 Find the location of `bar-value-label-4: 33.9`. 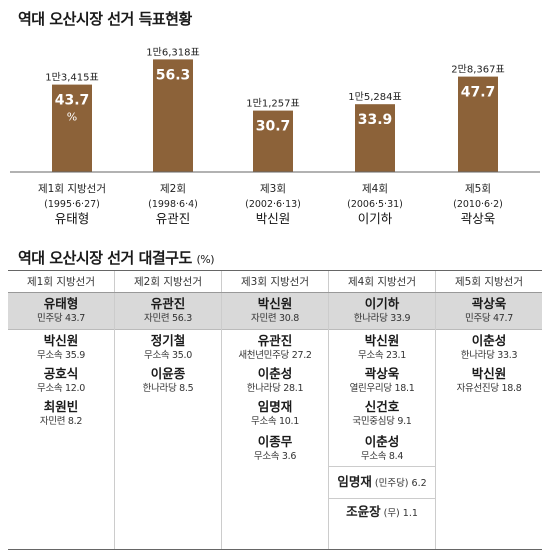

bar-value-label-4: 33.9 is located at coordinates (375, 120).